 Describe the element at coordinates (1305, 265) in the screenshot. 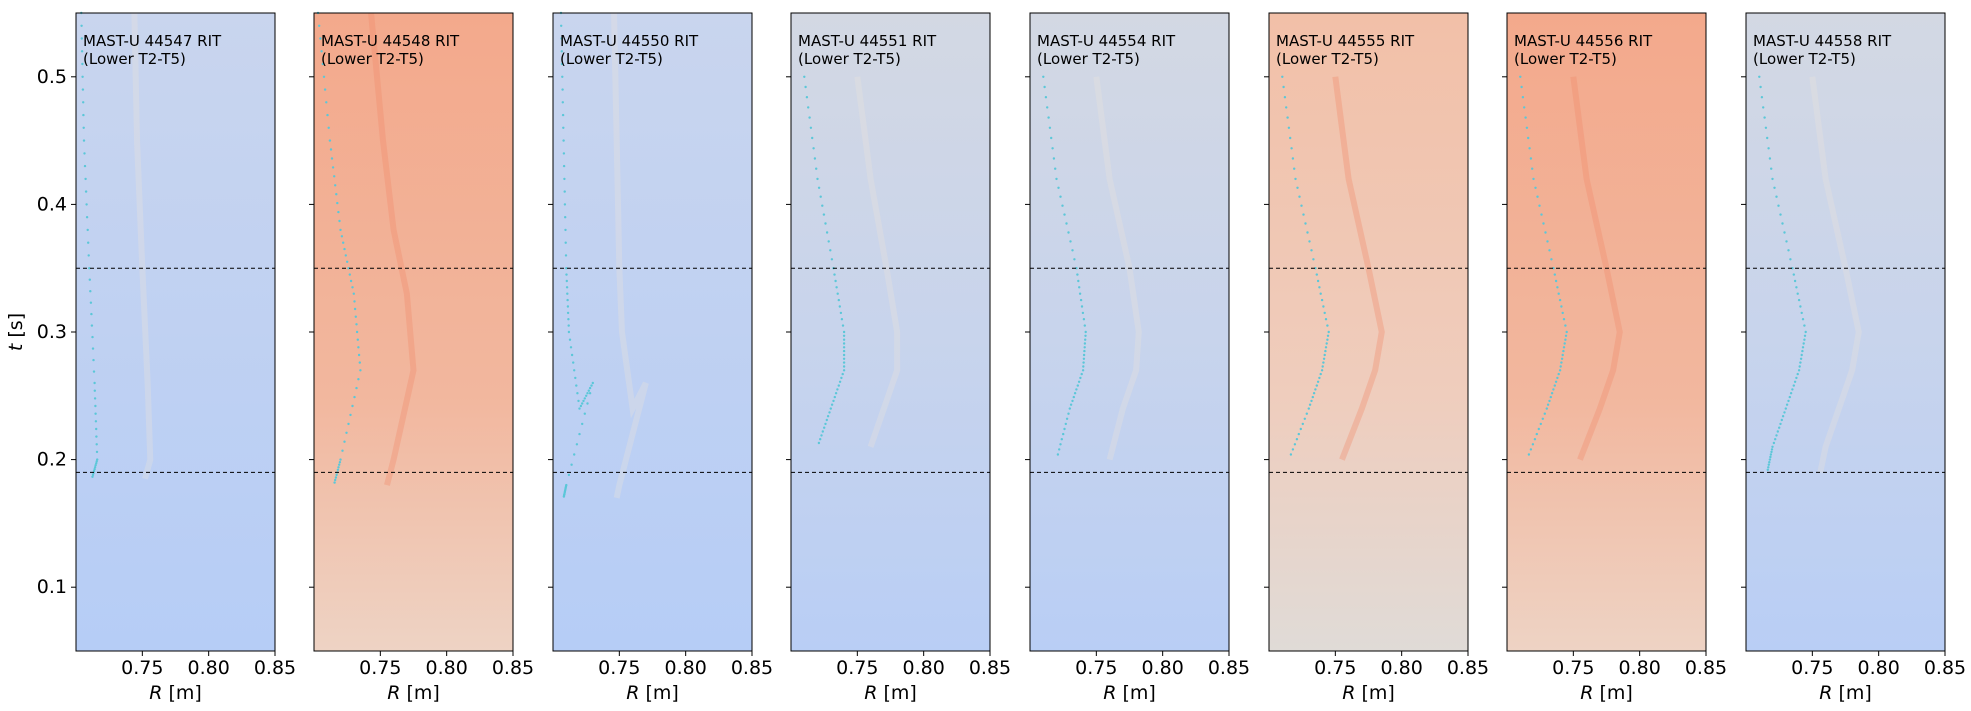

I see `marker-series` at that location.